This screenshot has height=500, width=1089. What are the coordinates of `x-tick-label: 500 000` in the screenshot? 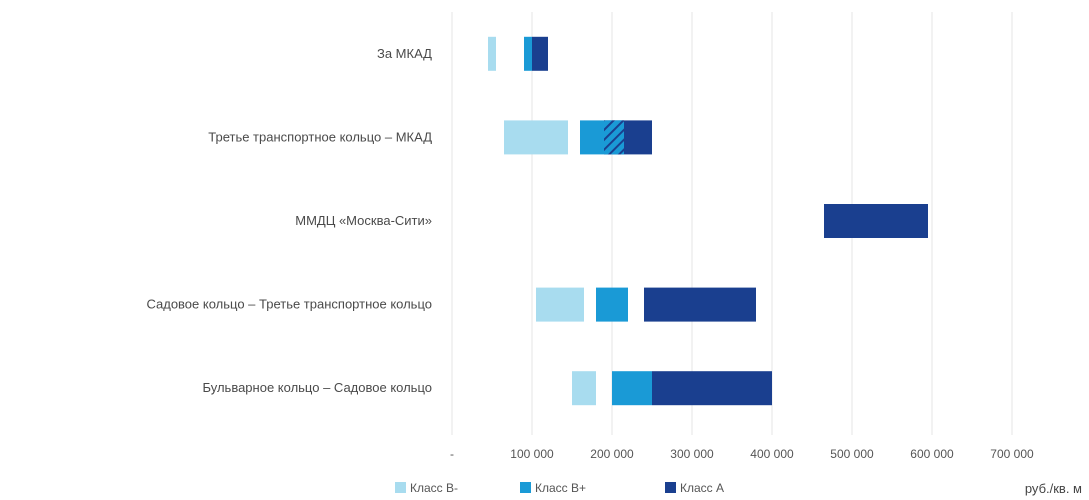 It's located at (852, 454).